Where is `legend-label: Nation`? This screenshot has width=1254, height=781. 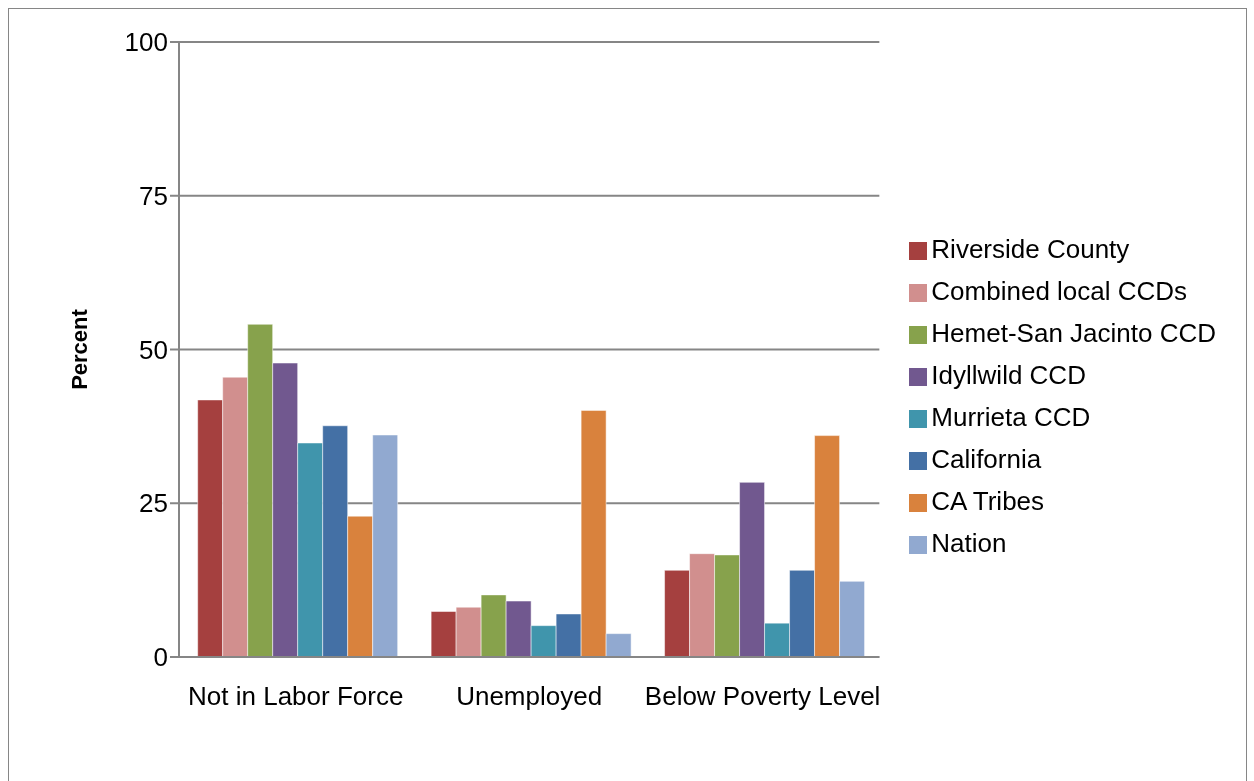 legend-label: Nation is located at coordinates (969, 542).